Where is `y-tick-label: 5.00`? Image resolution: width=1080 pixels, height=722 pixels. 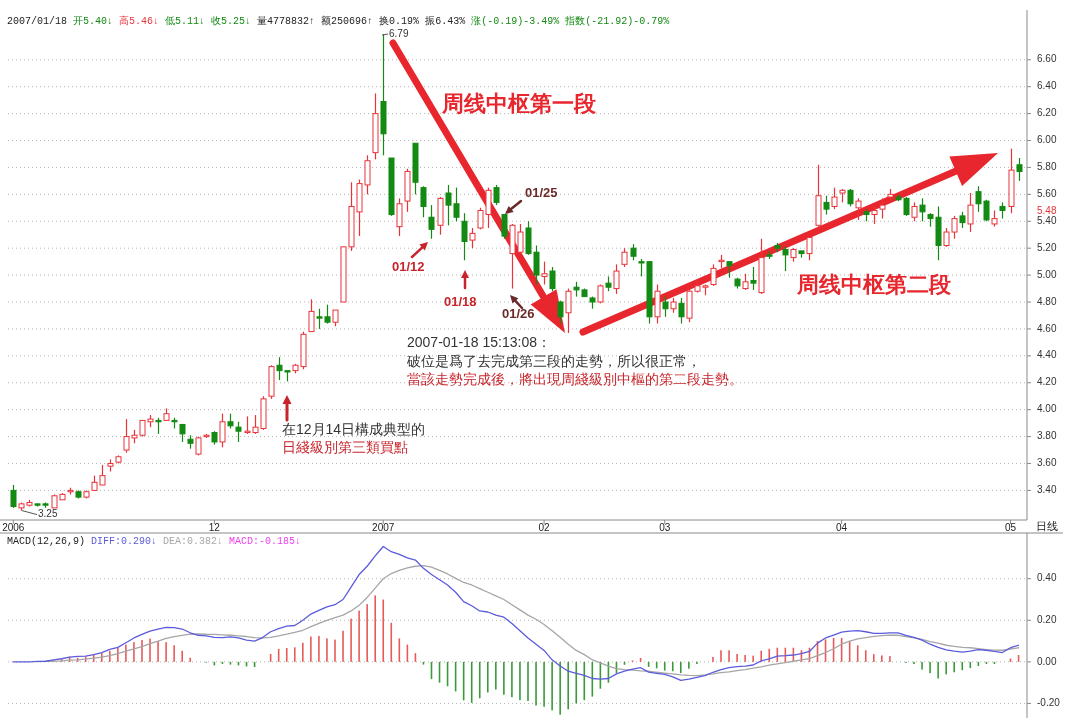
y-tick-label: 5.00 is located at coordinates (1047, 274).